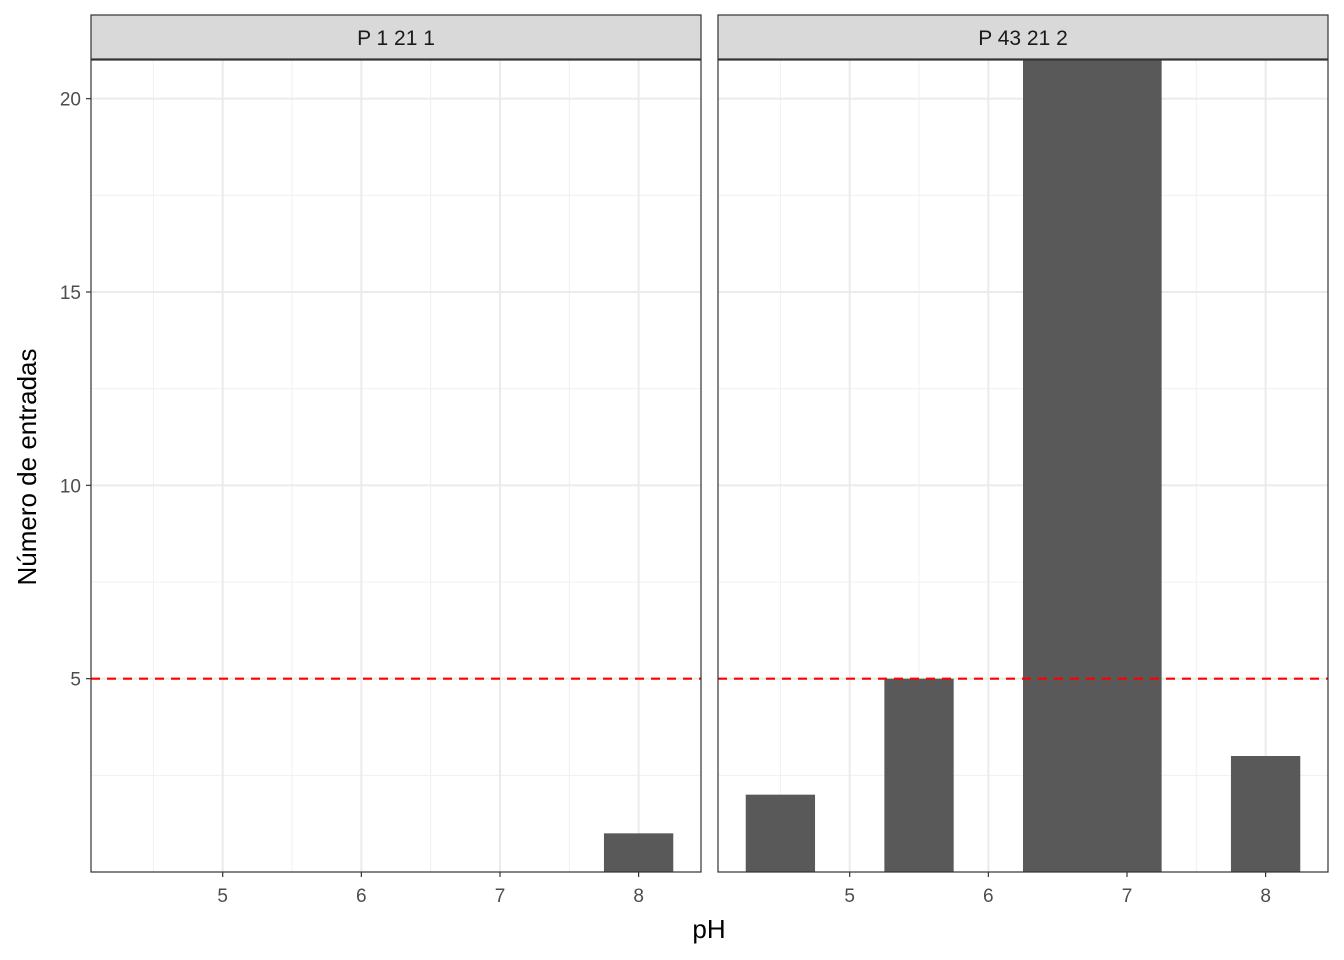 The image size is (1344, 960). Describe the element at coordinates (70, 293) in the screenshot. I see `y-tick-label: 15` at that location.